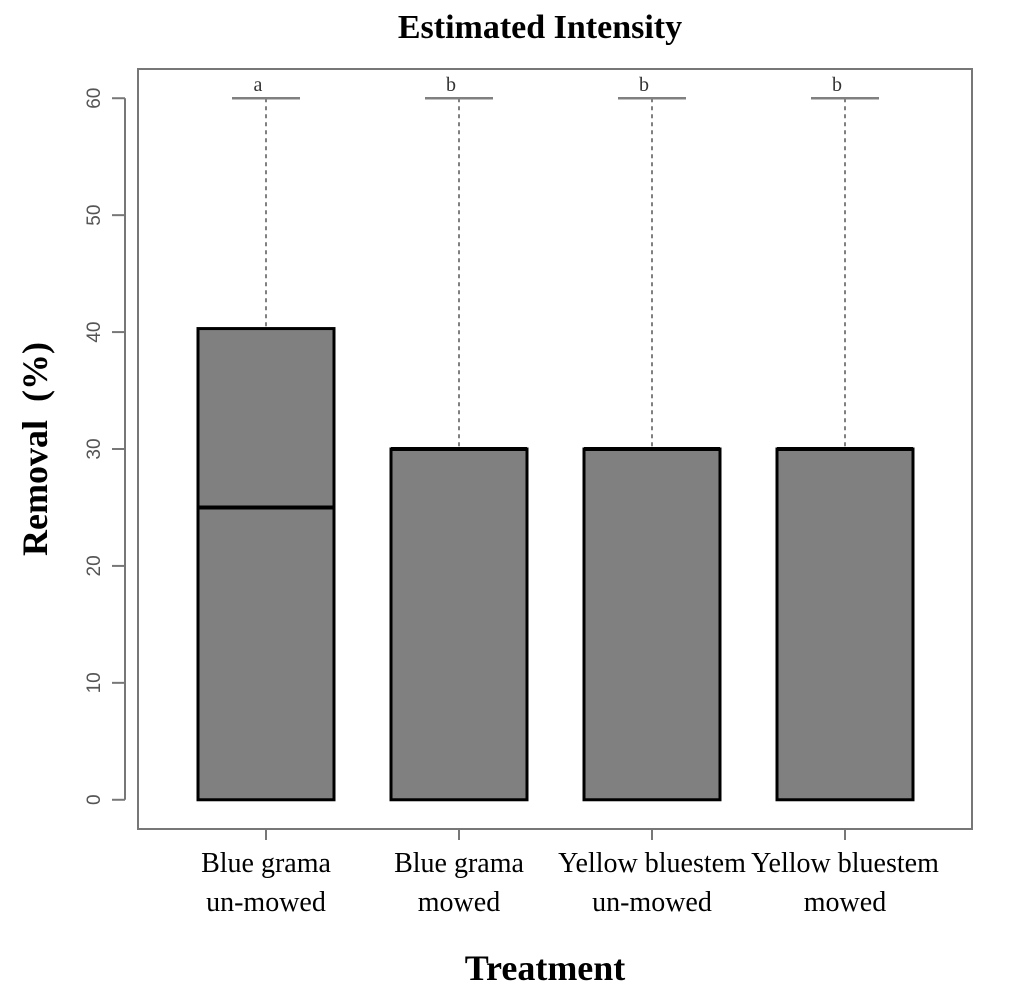  I want to click on y-axis-title: Removal (%), so click(35, 449).